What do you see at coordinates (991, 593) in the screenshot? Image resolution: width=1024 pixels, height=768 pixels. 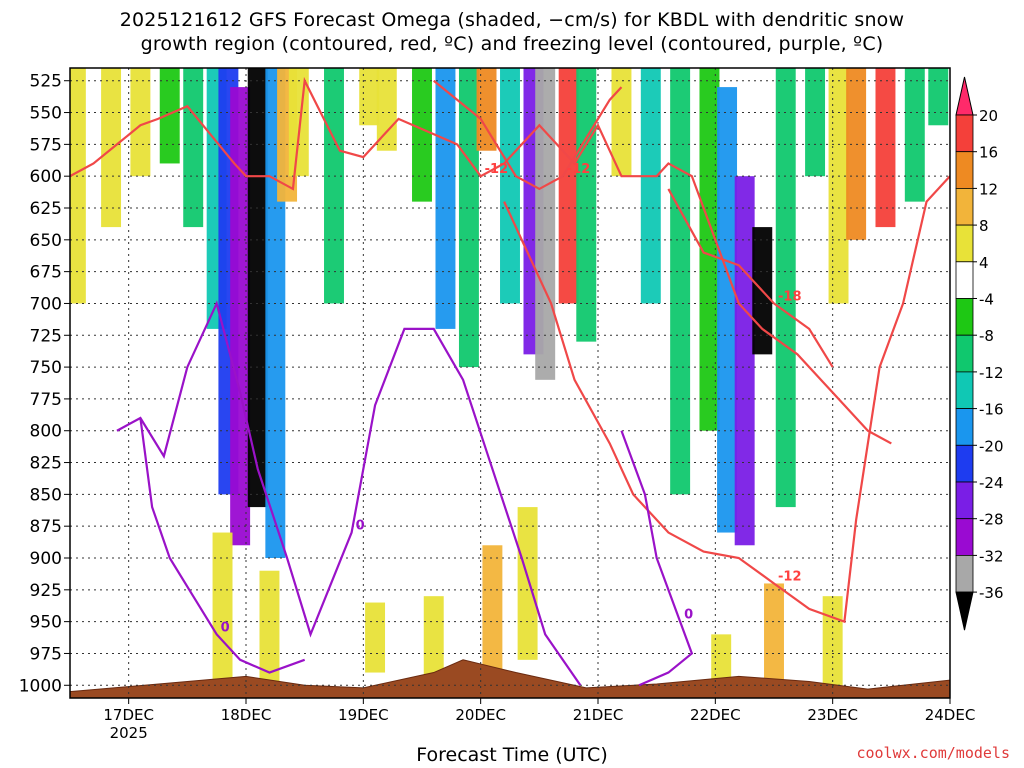 I see `colorbar-tick-label: -36` at bounding box center [991, 593].